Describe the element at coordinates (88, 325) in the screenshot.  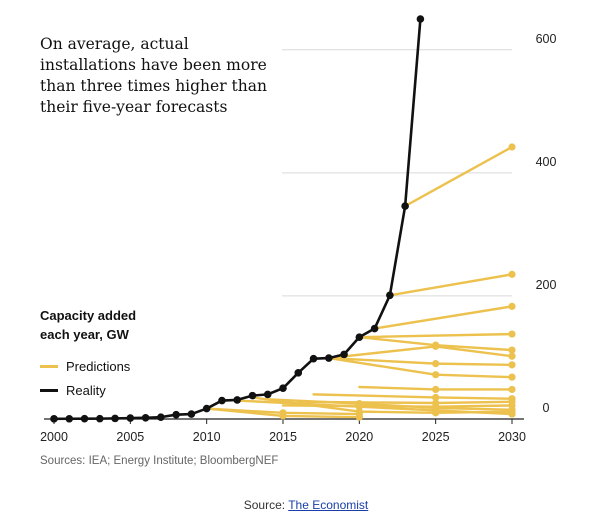
I see `unit-label: Capacity added each year, GW` at that location.